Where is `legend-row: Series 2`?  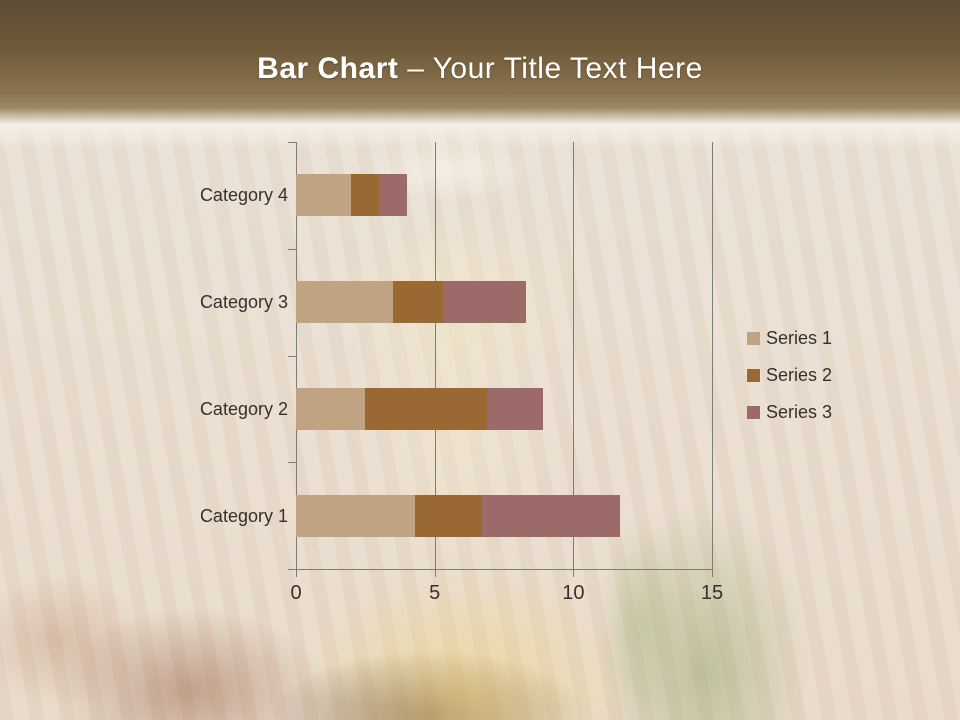
legend-row: Series 2 is located at coordinates (789, 375).